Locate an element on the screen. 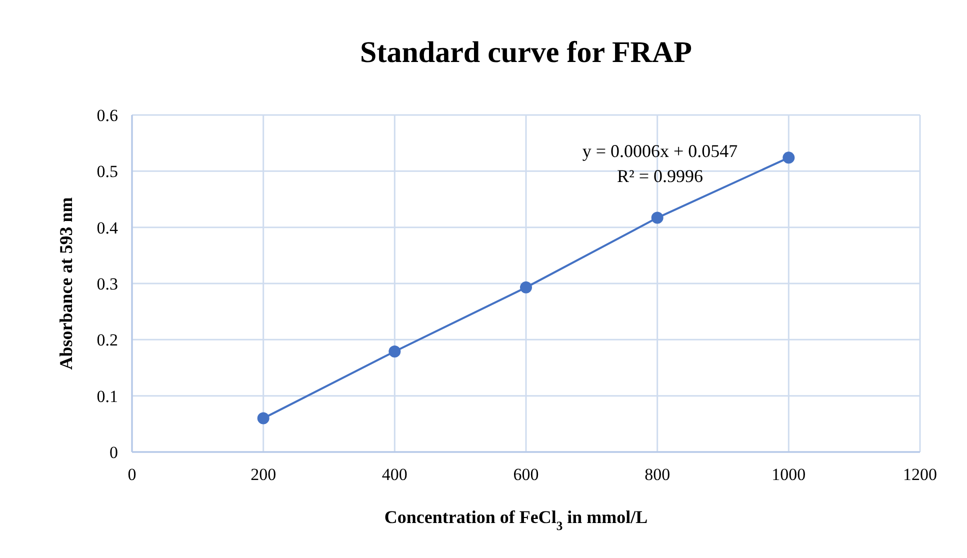 The image size is (967, 558). y-axis-title: Absorbance at 593 nm is located at coordinates (66, 283).